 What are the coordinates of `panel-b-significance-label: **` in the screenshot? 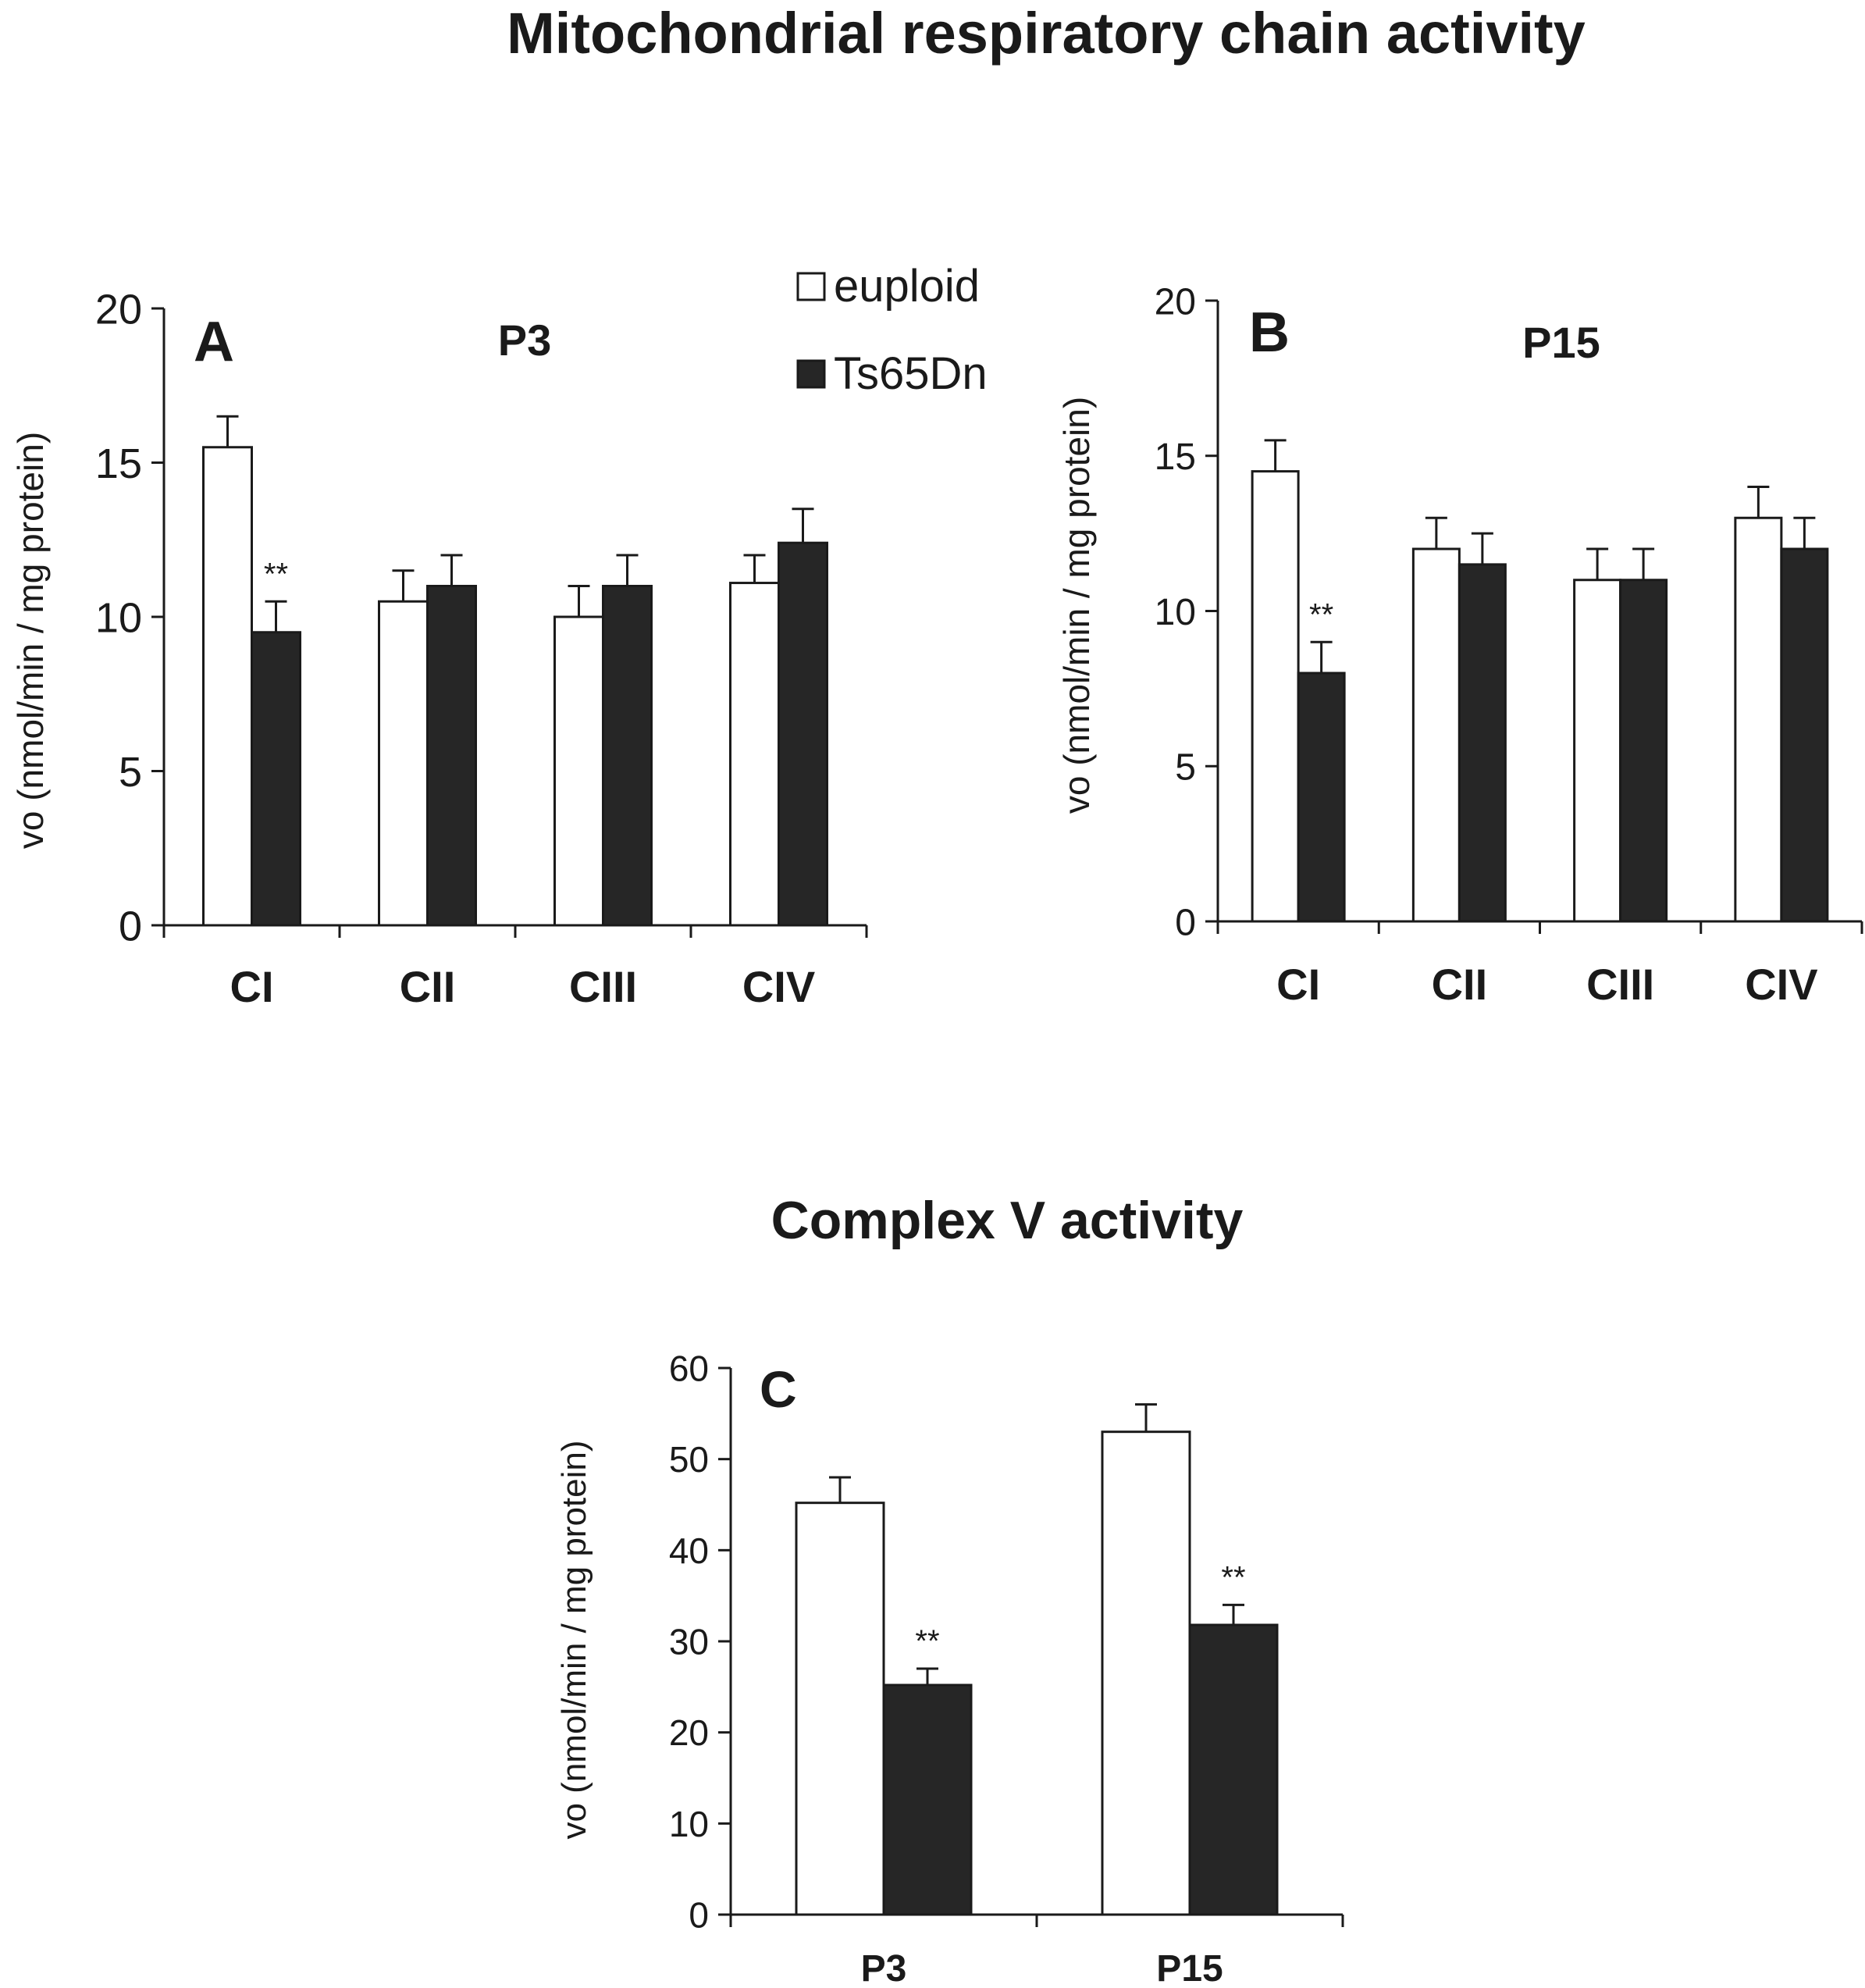 It's located at (1321, 614).